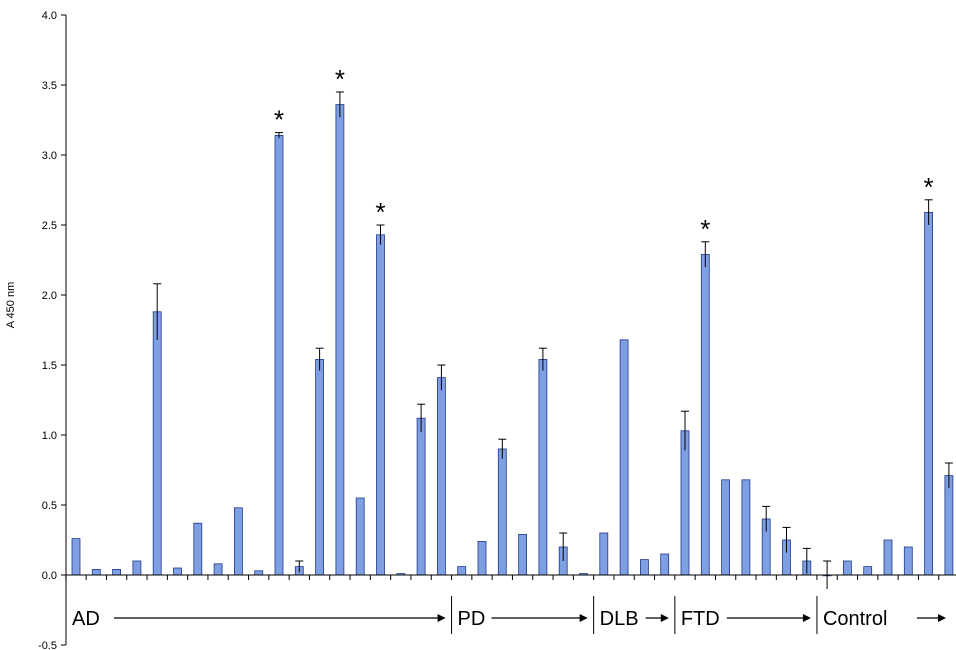 This screenshot has width=956, height=650. I want to click on group-label-ad: AD, so click(86, 619).